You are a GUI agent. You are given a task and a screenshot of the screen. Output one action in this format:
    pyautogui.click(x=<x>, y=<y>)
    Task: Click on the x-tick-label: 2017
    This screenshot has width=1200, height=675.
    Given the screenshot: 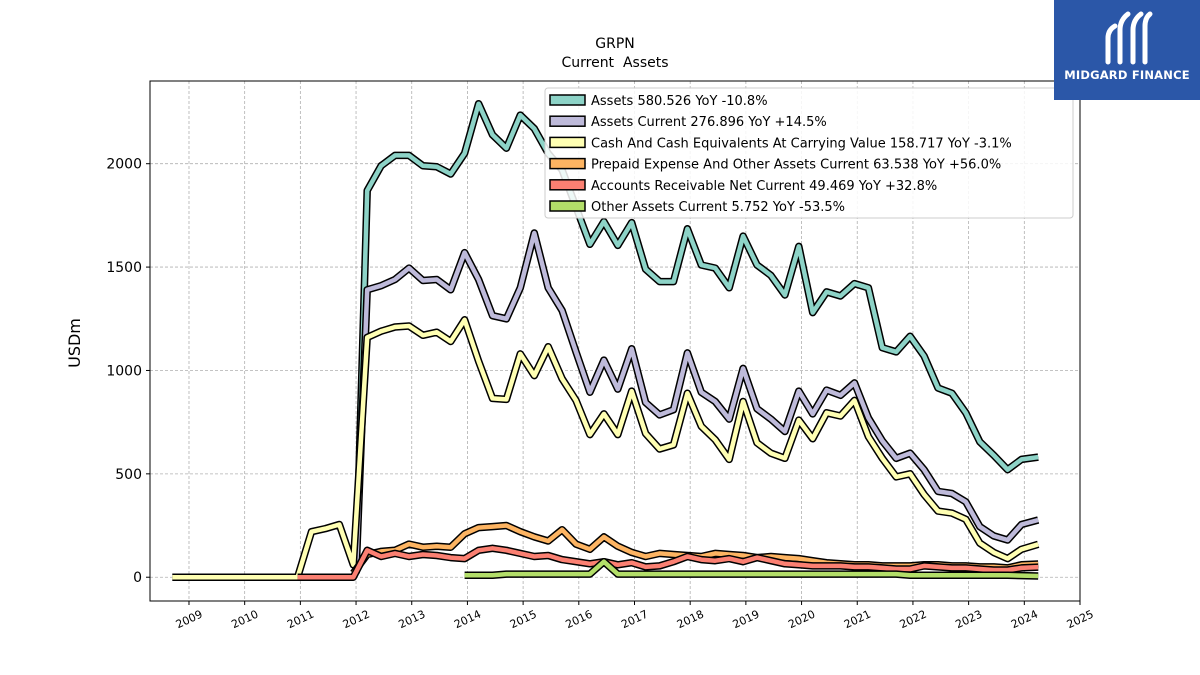 What is the action you would take?
    pyautogui.click(x=634, y=620)
    